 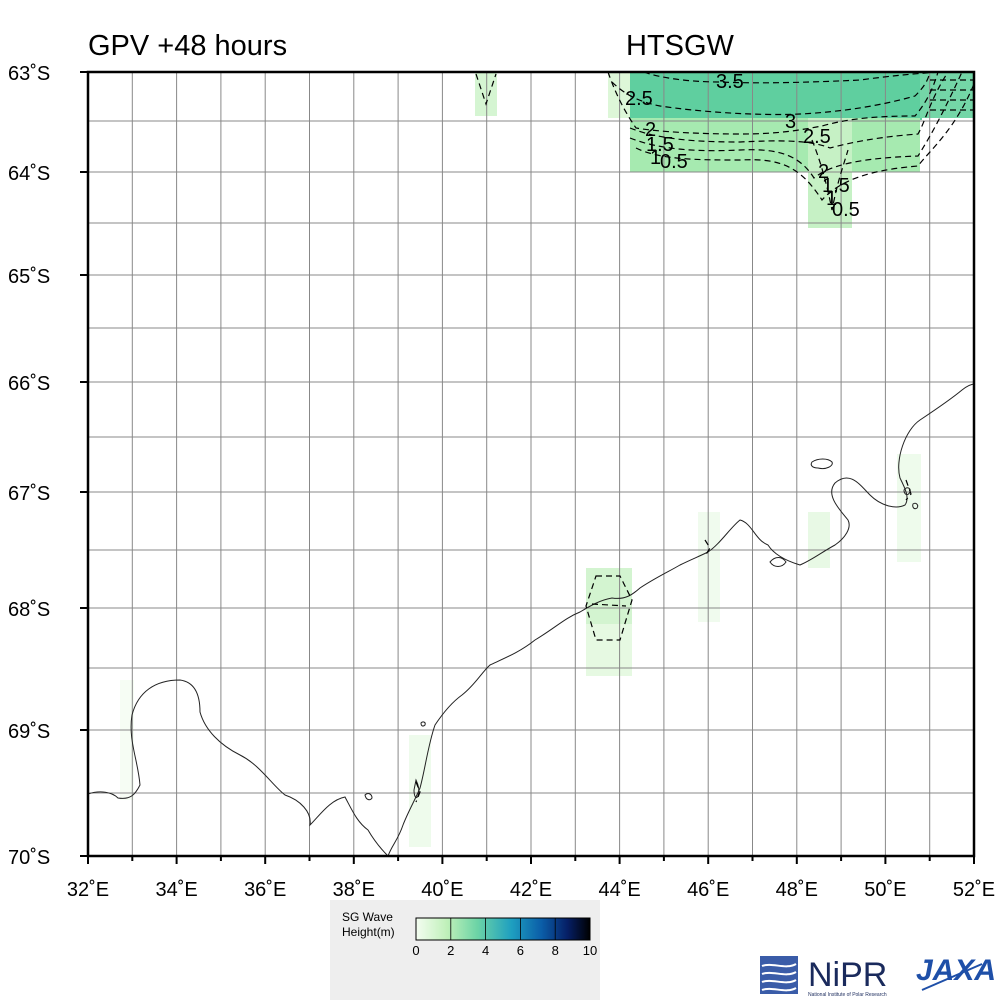 What do you see at coordinates (520, 950) in the screenshot?
I see `legend-tick-label: 6` at bounding box center [520, 950].